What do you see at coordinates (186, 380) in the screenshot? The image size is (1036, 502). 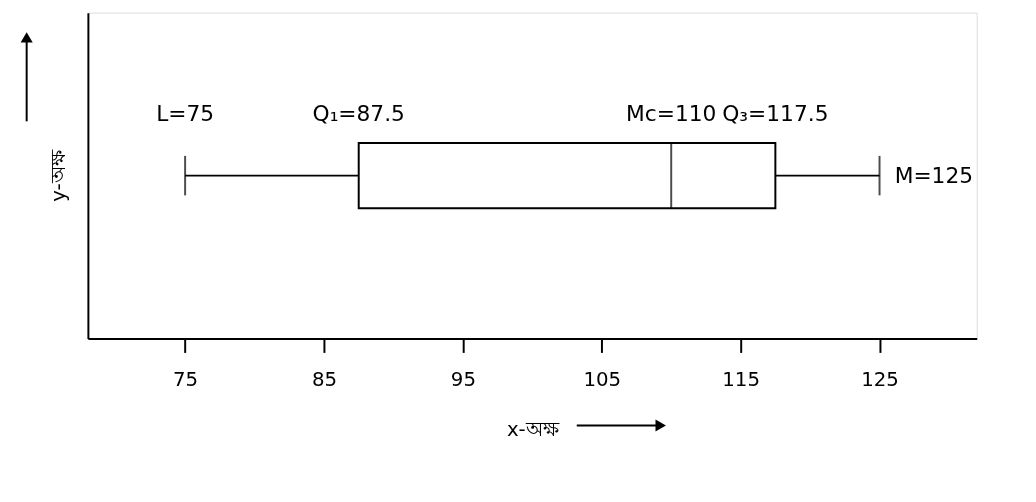 I see `x-tick-label: 75` at bounding box center [186, 380].